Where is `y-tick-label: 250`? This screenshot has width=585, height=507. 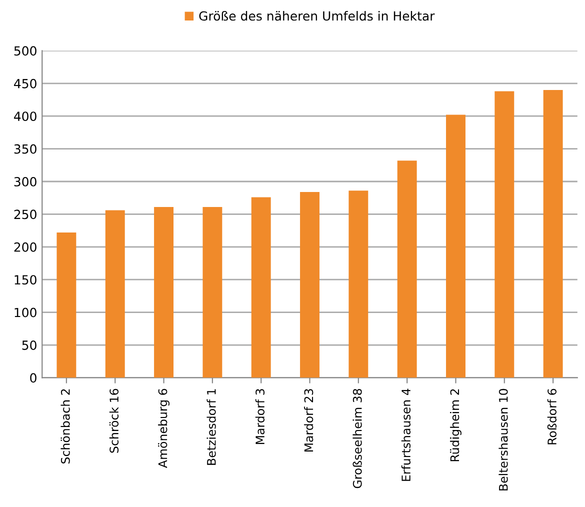 y-tick-label: 250 is located at coordinates (25, 215).